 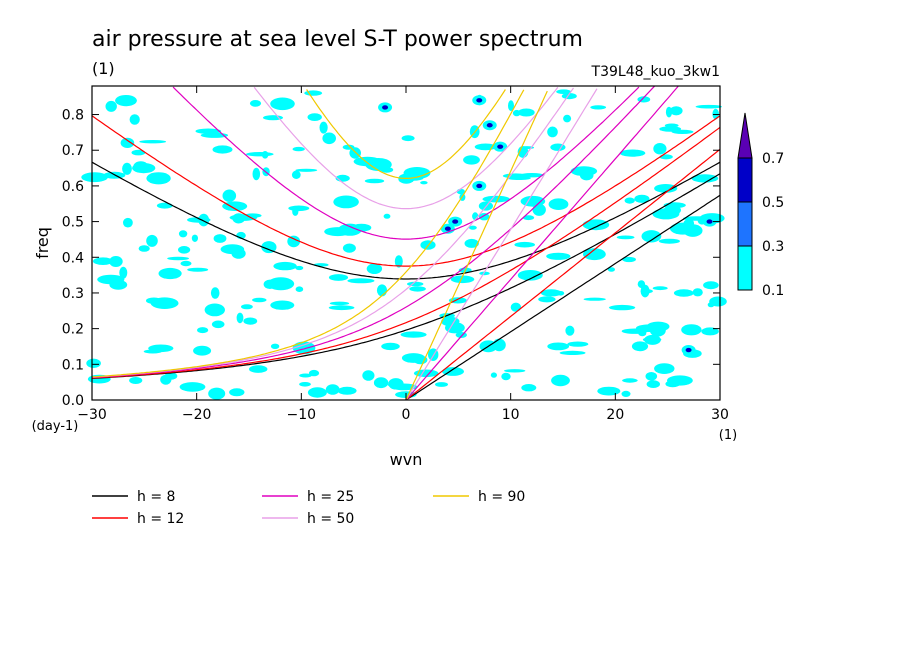 I want to click on legend-label: h = 25, so click(x=330, y=497).